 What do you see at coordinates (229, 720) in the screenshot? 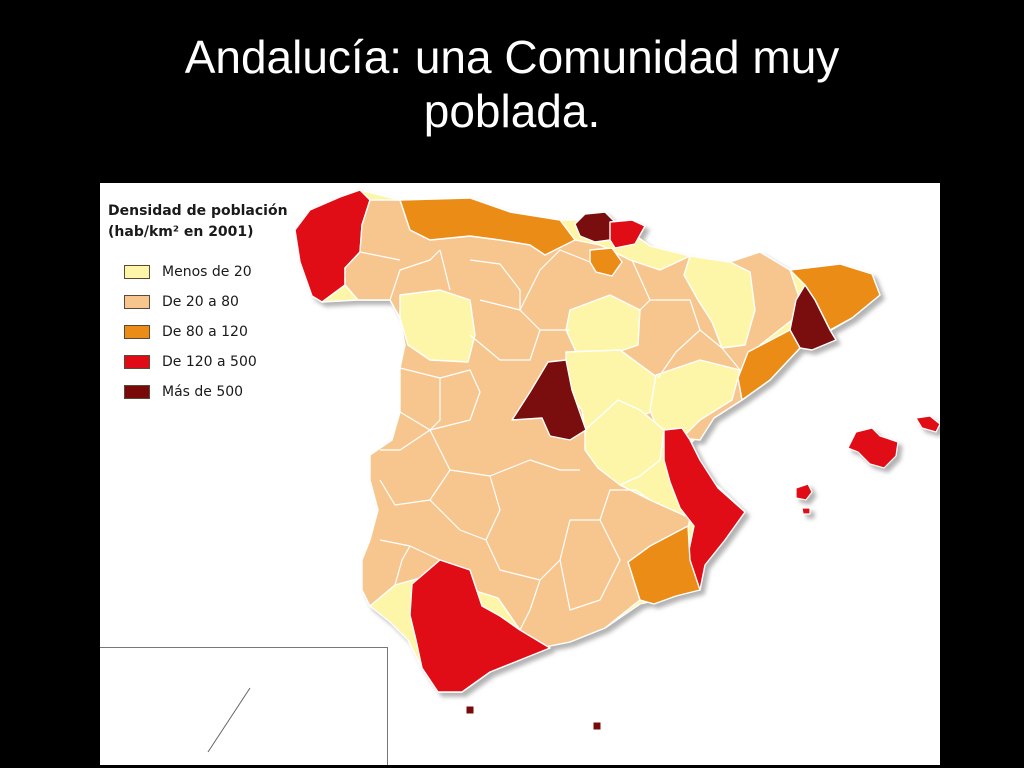
I see `inset-divider` at bounding box center [229, 720].